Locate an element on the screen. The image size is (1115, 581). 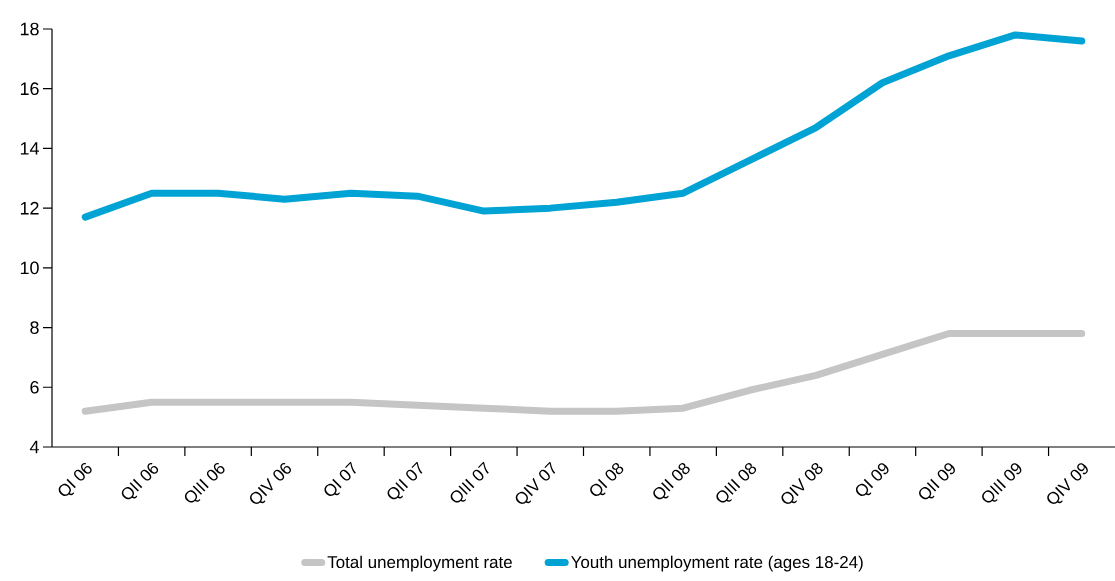
y-tick-label: 6 is located at coordinates (34, 387).